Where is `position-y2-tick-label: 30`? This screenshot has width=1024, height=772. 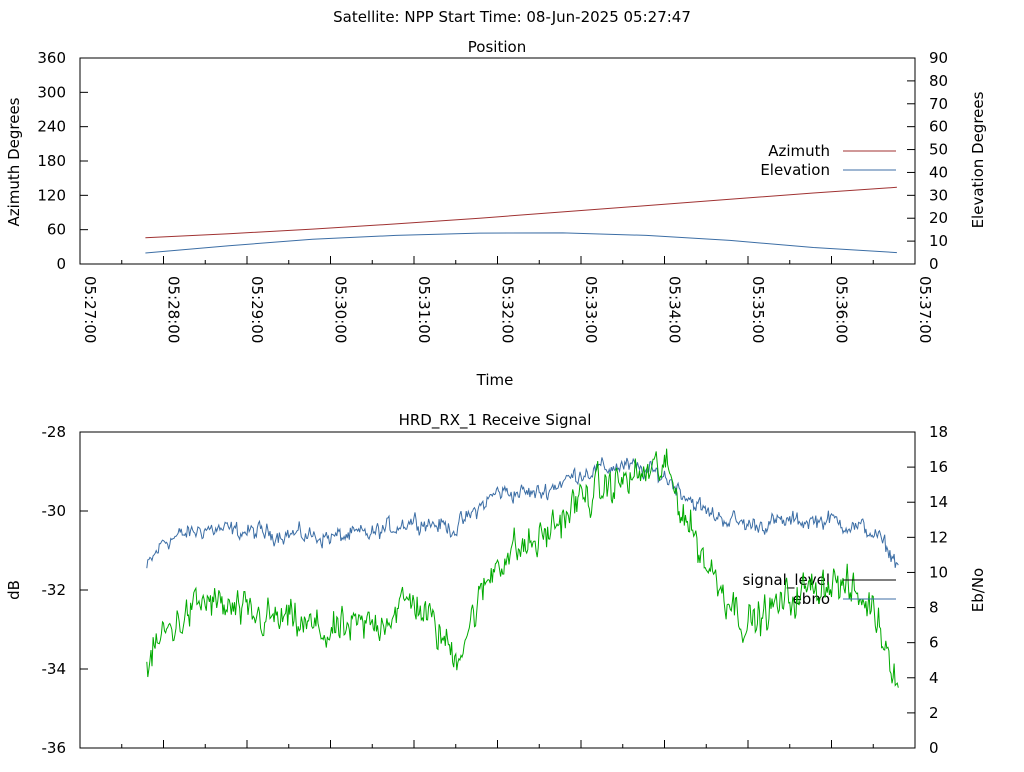
position-y2-tick-label: 30 is located at coordinates (938, 195).